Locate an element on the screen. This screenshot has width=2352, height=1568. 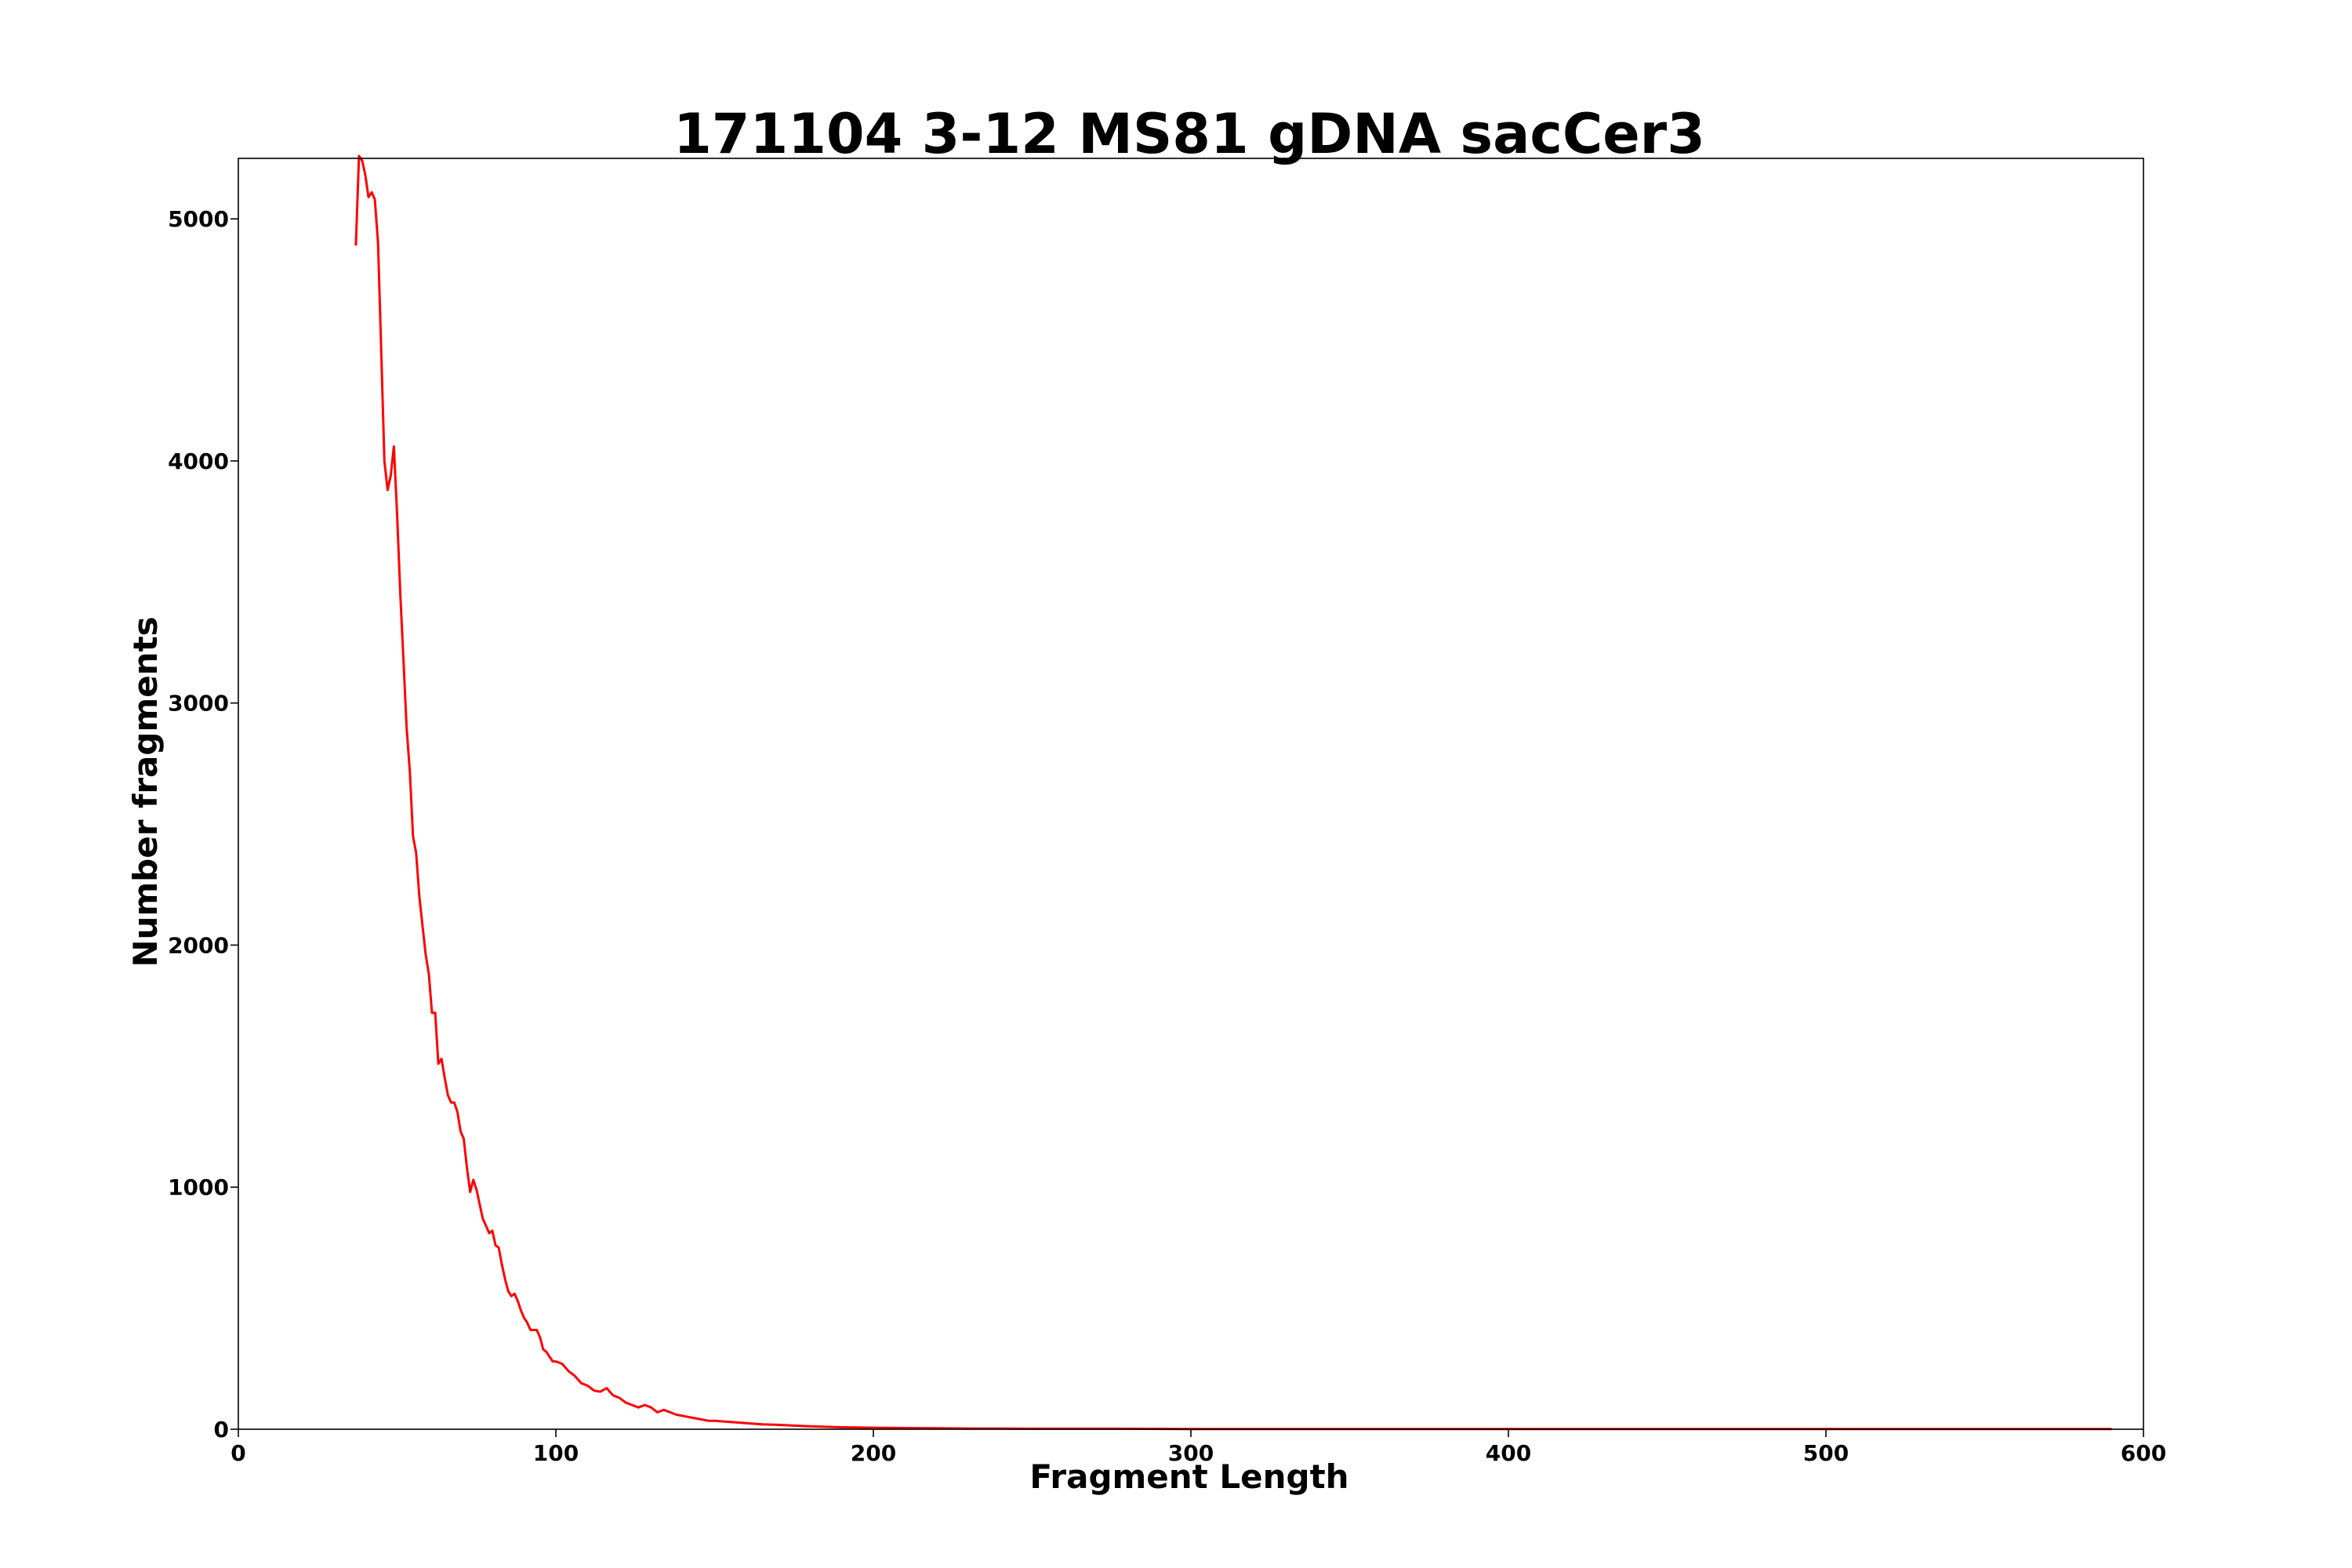
y-axis: 0 1000 2000 3000 4000 5000 is located at coordinates (203, 824).